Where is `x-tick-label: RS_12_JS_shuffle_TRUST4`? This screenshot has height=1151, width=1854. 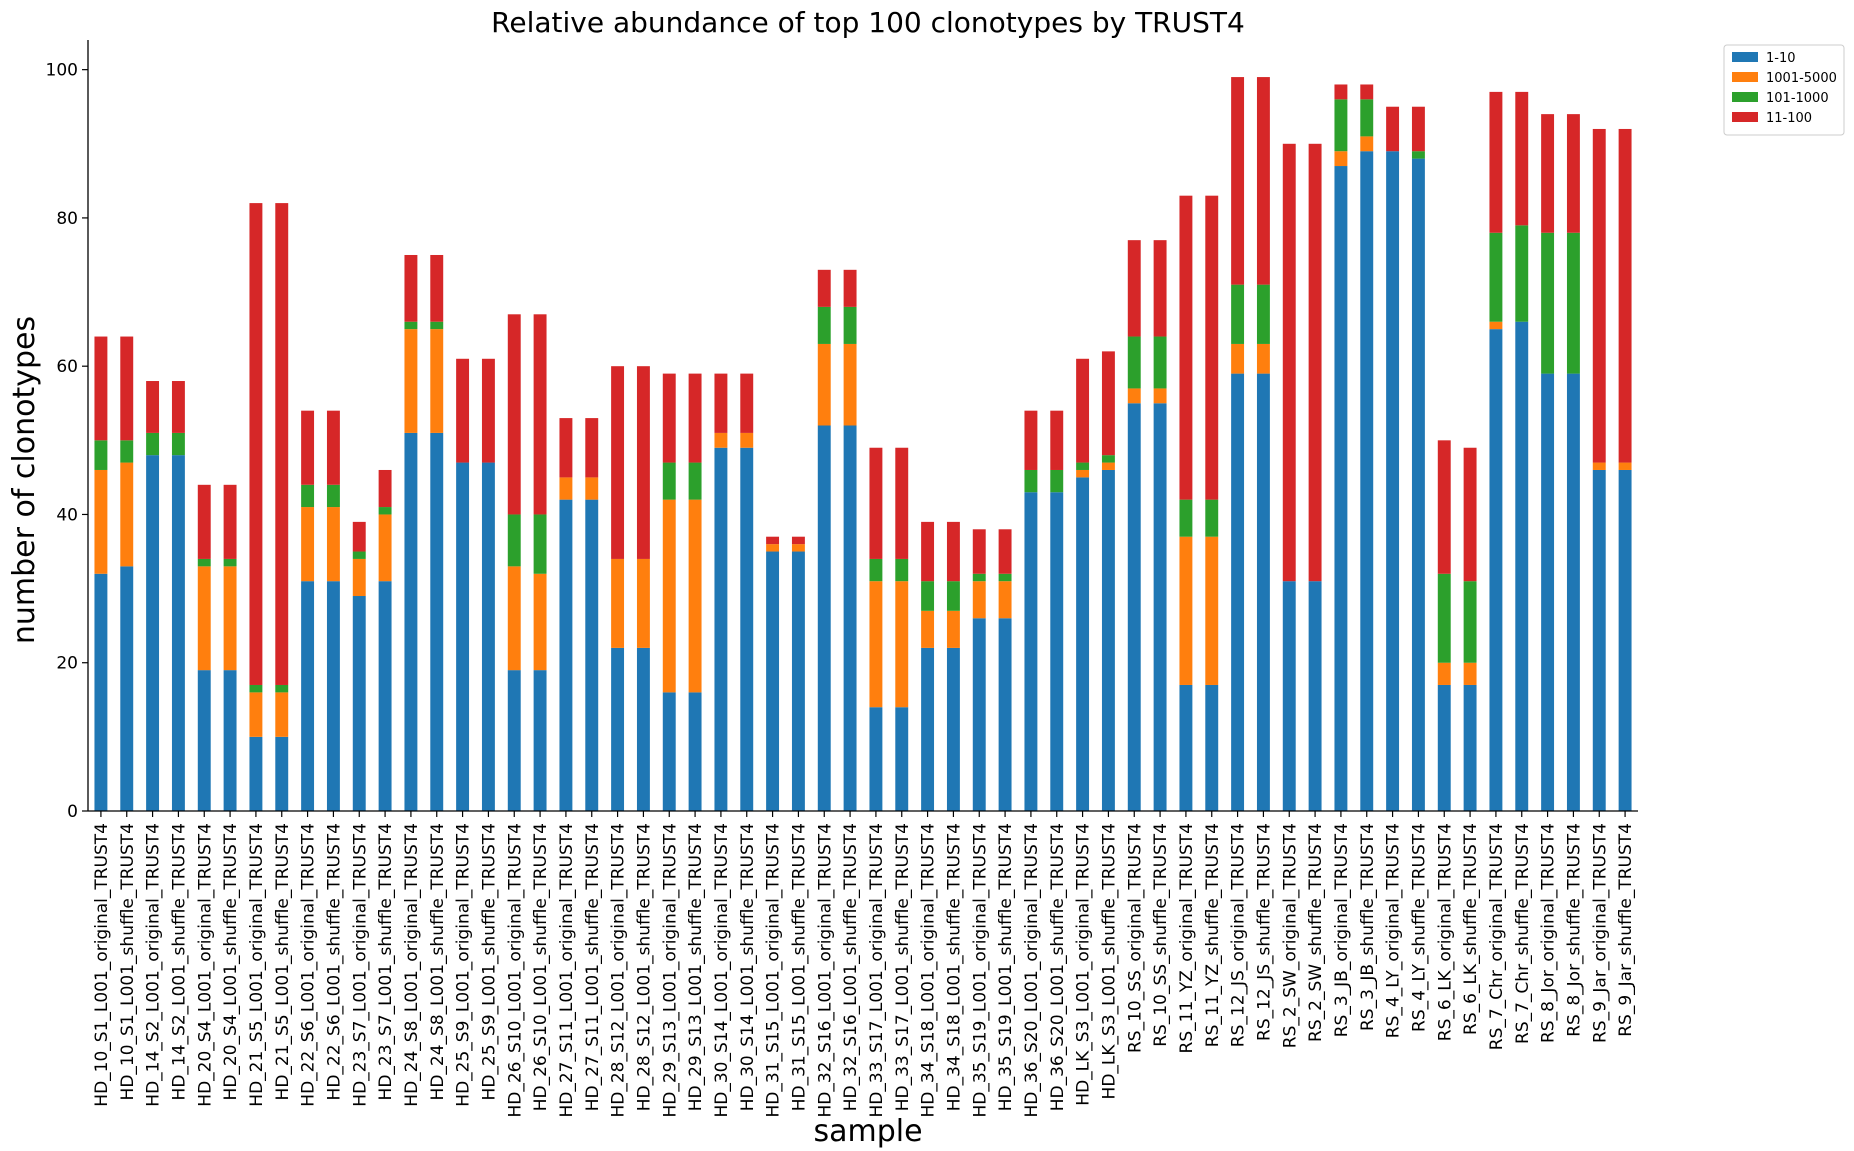 x-tick-label: RS_12_JS_shuffle_TRUST4 is located at coordinates (1264, 932).